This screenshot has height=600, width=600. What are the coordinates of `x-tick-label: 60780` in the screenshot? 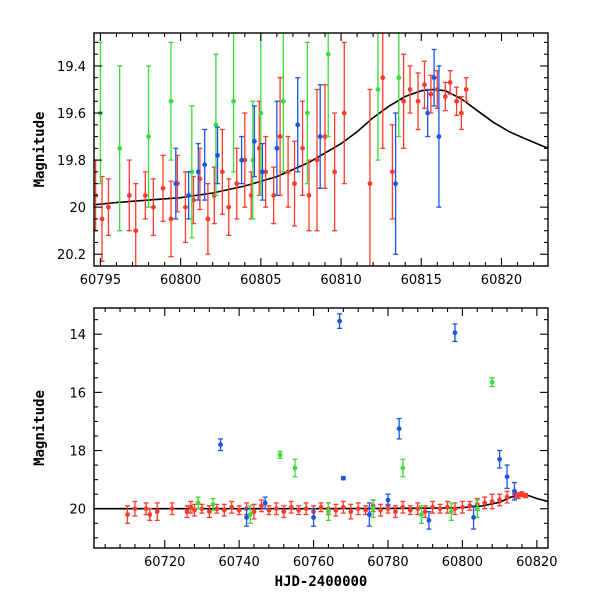 It's located at (387, 562).